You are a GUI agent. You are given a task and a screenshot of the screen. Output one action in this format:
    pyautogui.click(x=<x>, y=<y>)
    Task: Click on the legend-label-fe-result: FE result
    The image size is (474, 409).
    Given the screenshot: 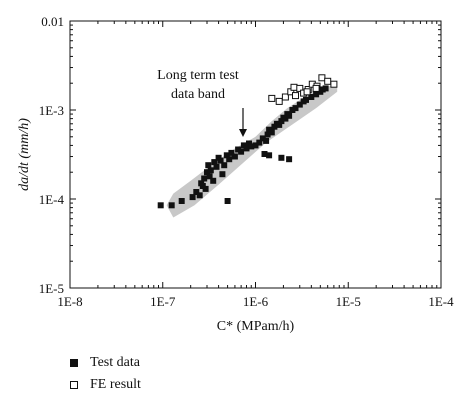 What is the action you would take?
    pyautogui.click(x=115, y=384)
    